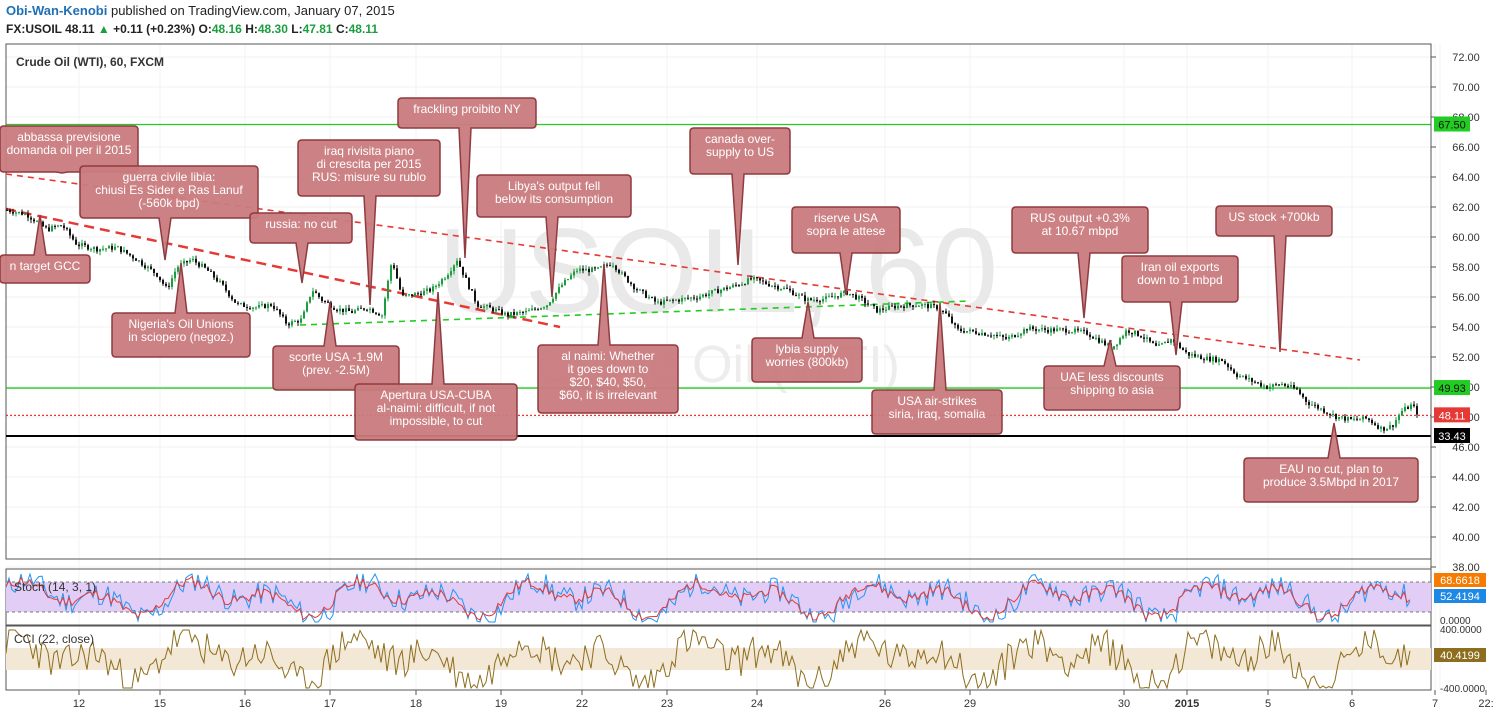 This screenshot has height=722, width=1504. I want to click on time-tick-label: 17, so click(330, 704).